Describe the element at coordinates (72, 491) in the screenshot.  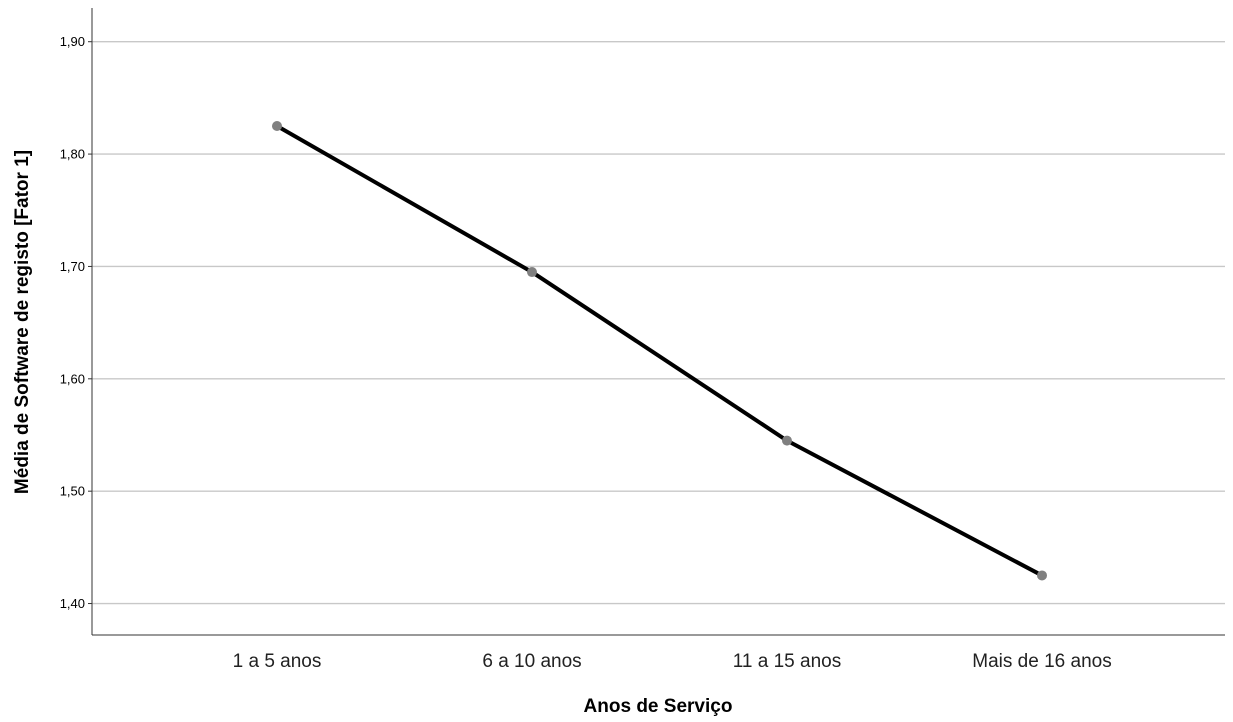
I see `y-tick-label: 1,50` at that location.